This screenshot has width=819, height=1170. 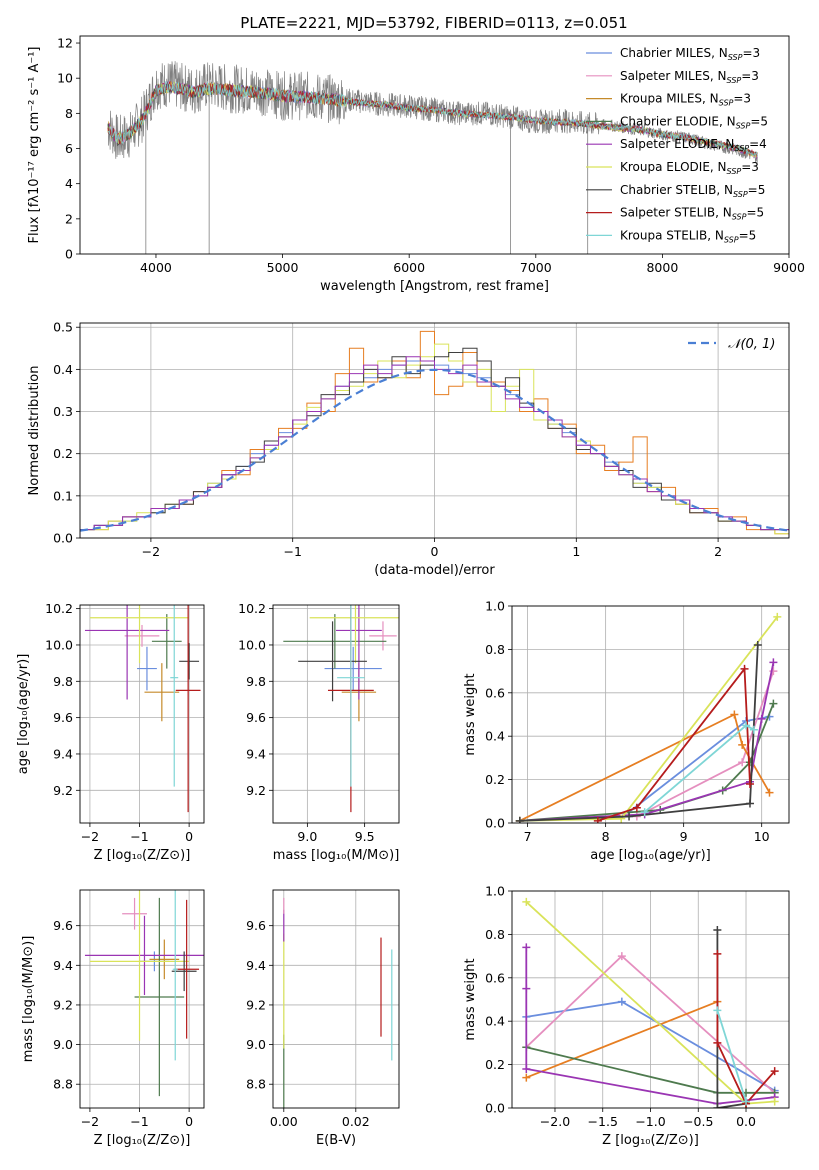 I want to click on x-tick-label: −1, so click(x=292, y=551).